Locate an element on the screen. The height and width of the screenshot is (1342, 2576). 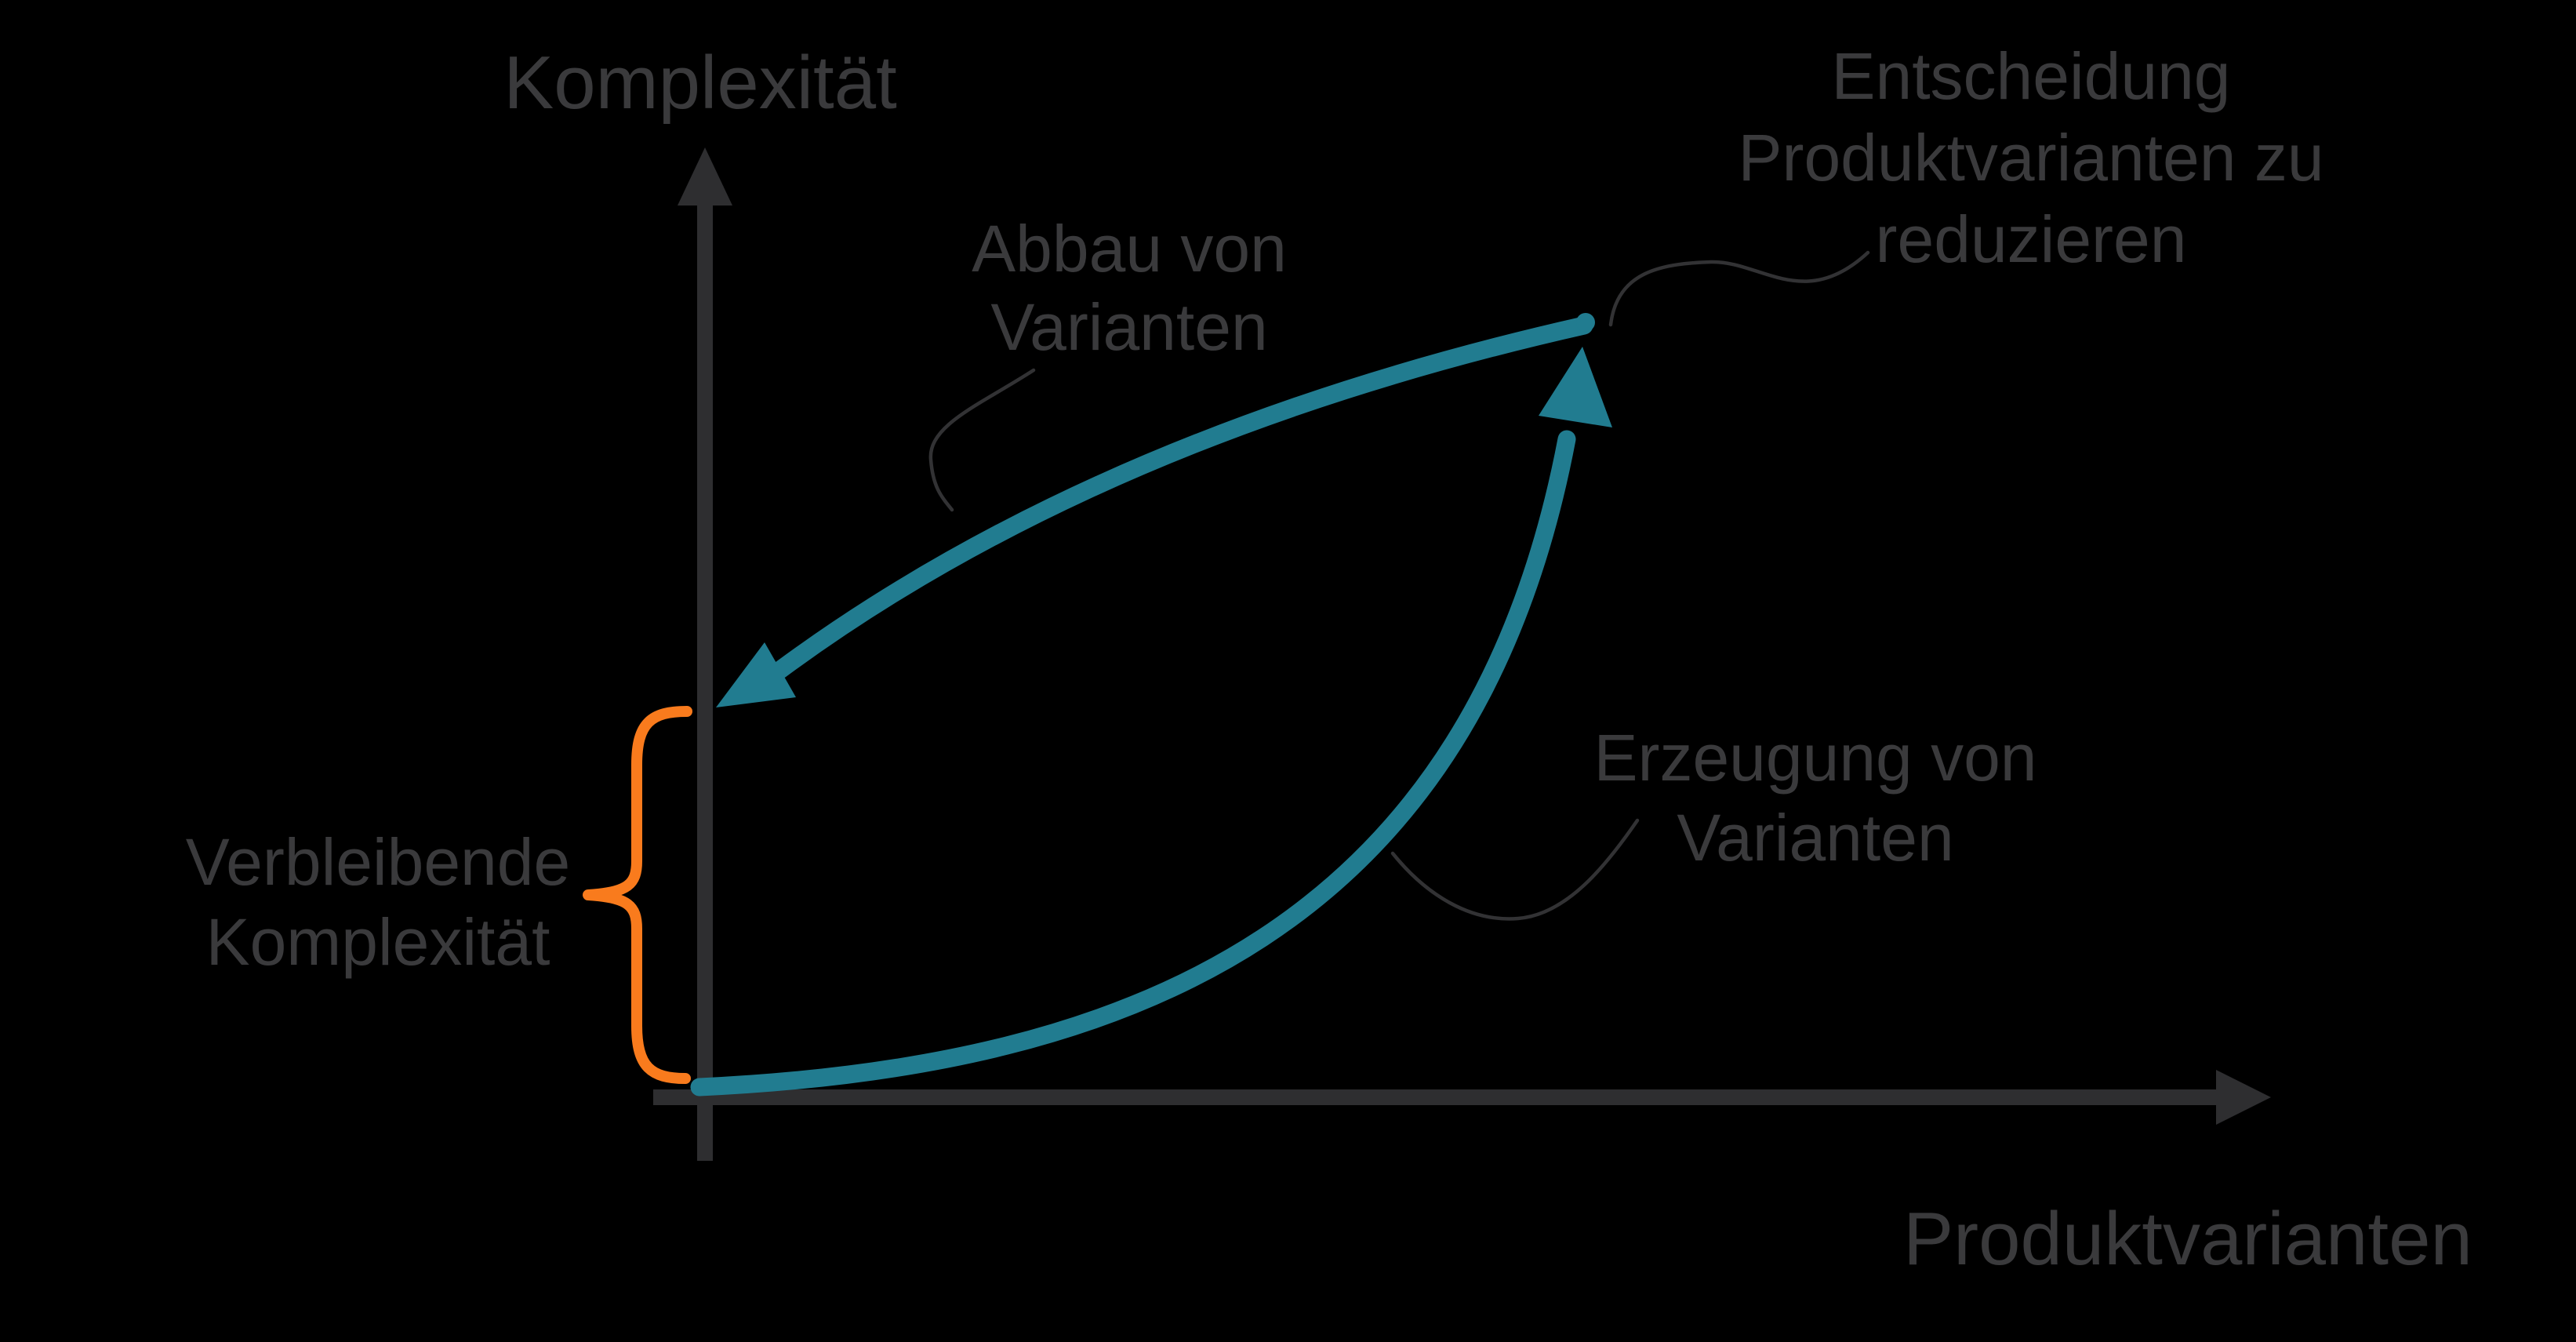
y-axis-label: Komplexität is located at coordinates (700, 83).